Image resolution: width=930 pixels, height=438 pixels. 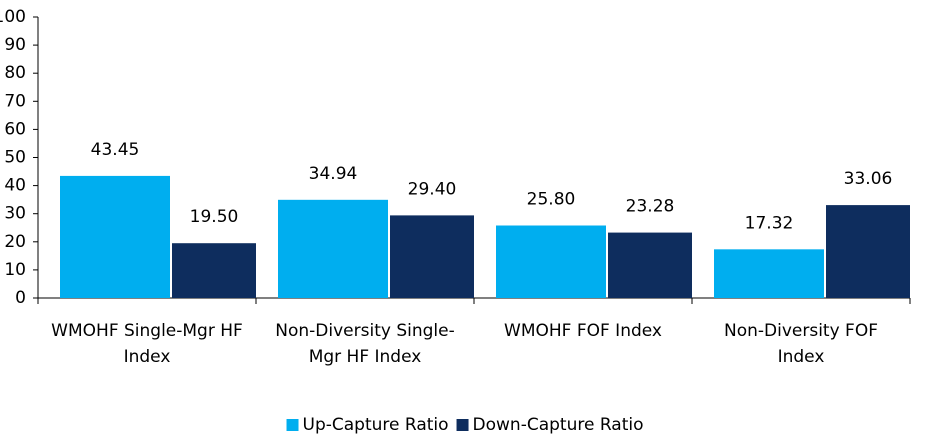 What do you see at coordinates (15, 214) in the screenshot?
I see `y-tick-label: 30` at bounding box center [15, 214].